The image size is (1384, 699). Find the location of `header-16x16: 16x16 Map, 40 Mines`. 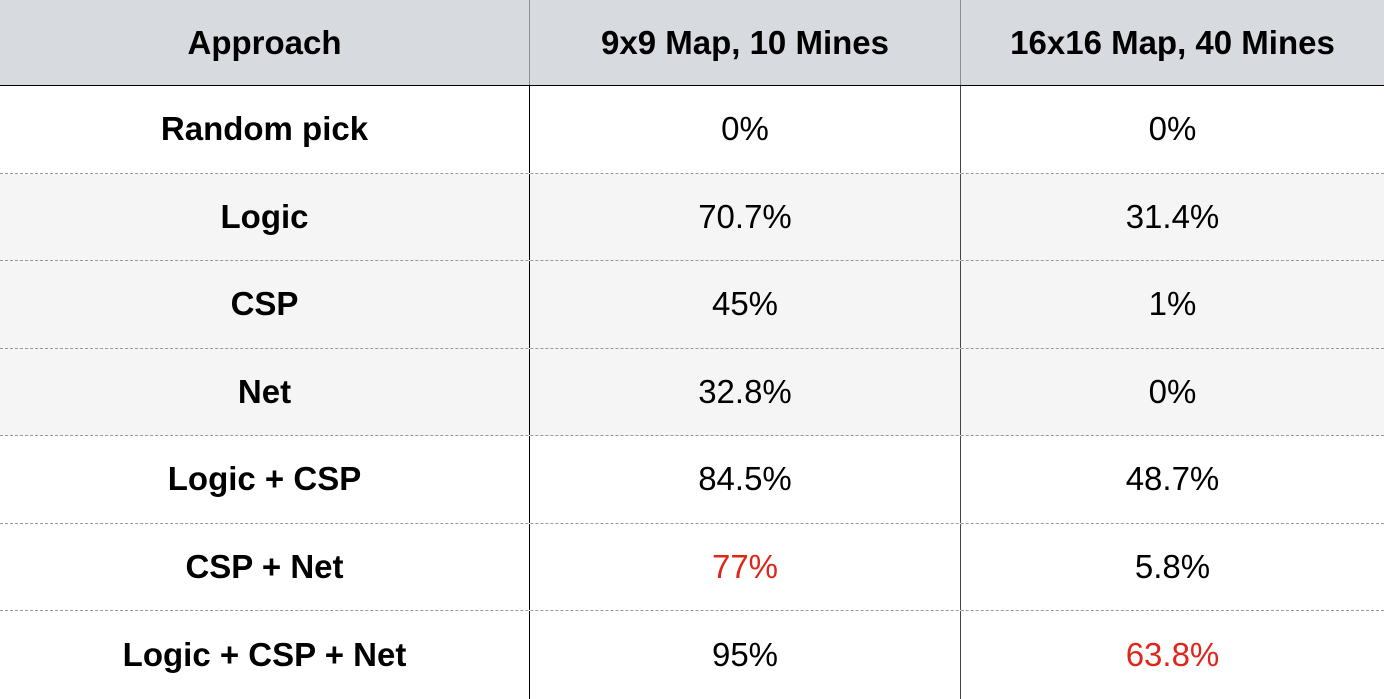

header-16x16: 16x16 Map, 40 Mines is located at coordinates (1172, 42).